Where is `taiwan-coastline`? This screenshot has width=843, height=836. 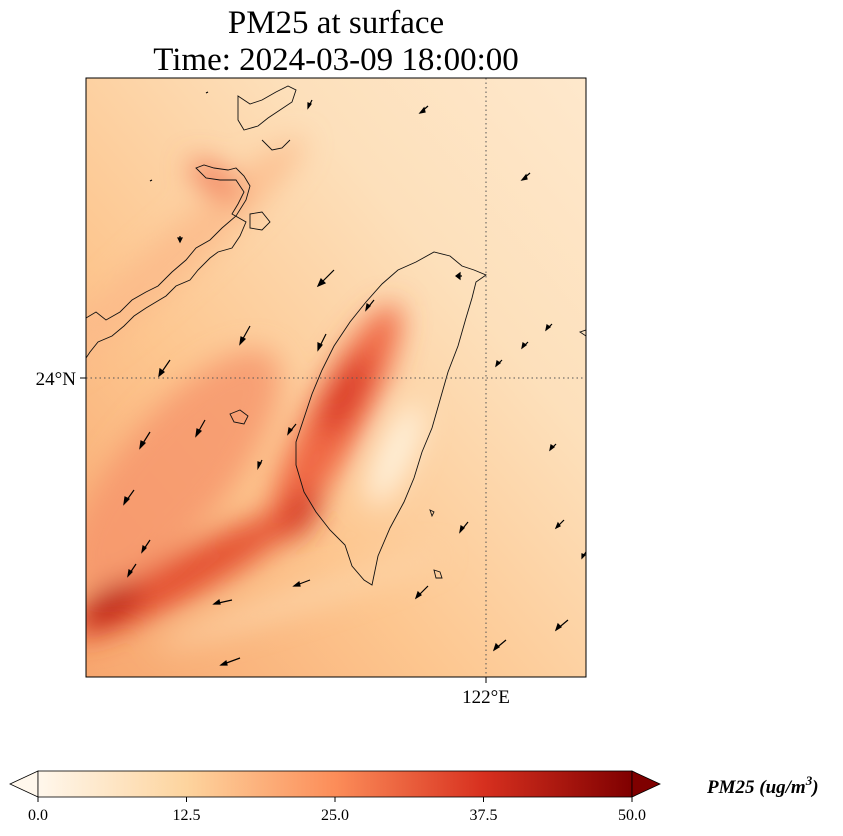
taiwan-coastline is located at coordinates (391, 418).